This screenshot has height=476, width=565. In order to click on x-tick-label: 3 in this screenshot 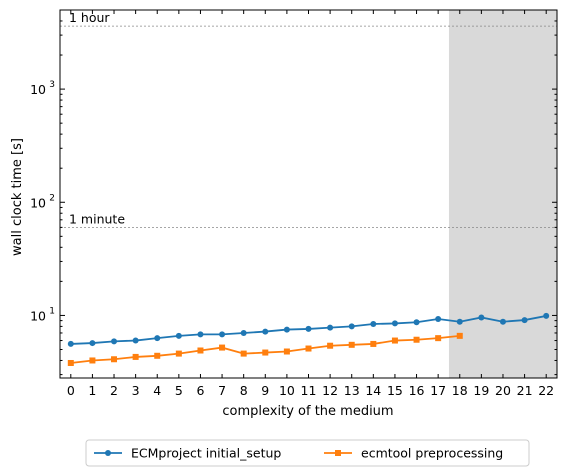, I will do `click(136, 390)`.